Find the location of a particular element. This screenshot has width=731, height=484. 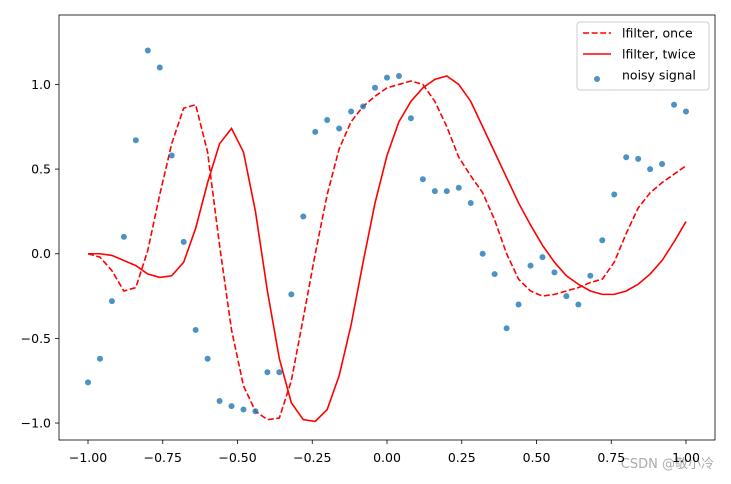

x-tick-label: −0.75 is located at coordinates (163, 457).